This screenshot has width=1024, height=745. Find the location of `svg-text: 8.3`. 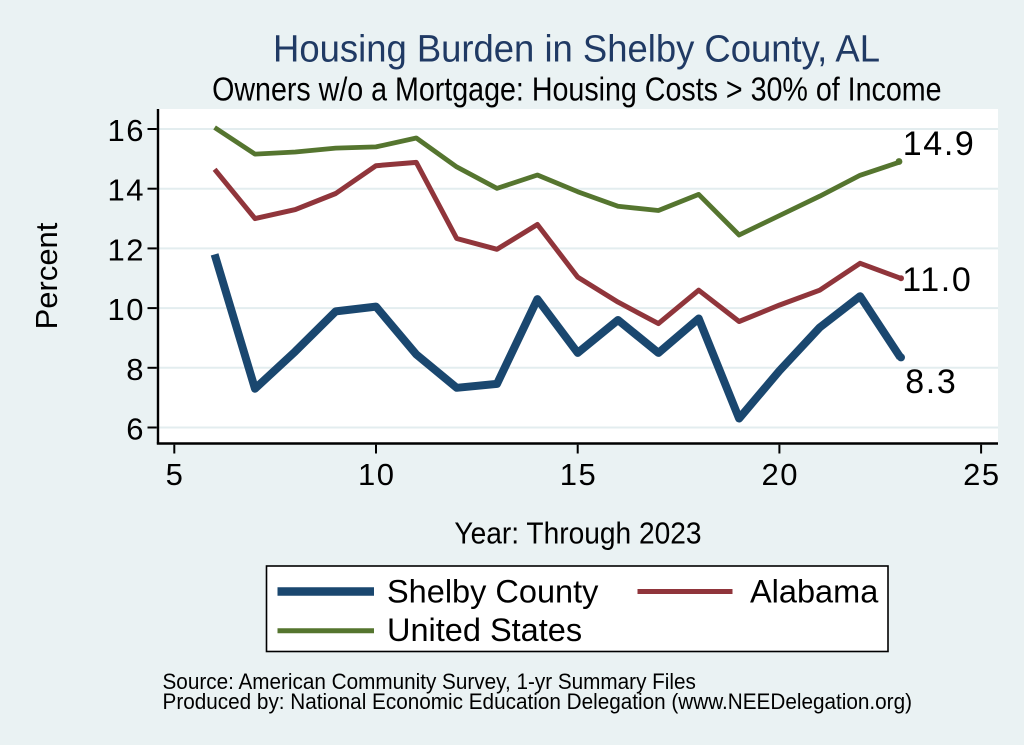

svg-text: 8.3 is located at coordinates (931, 382).